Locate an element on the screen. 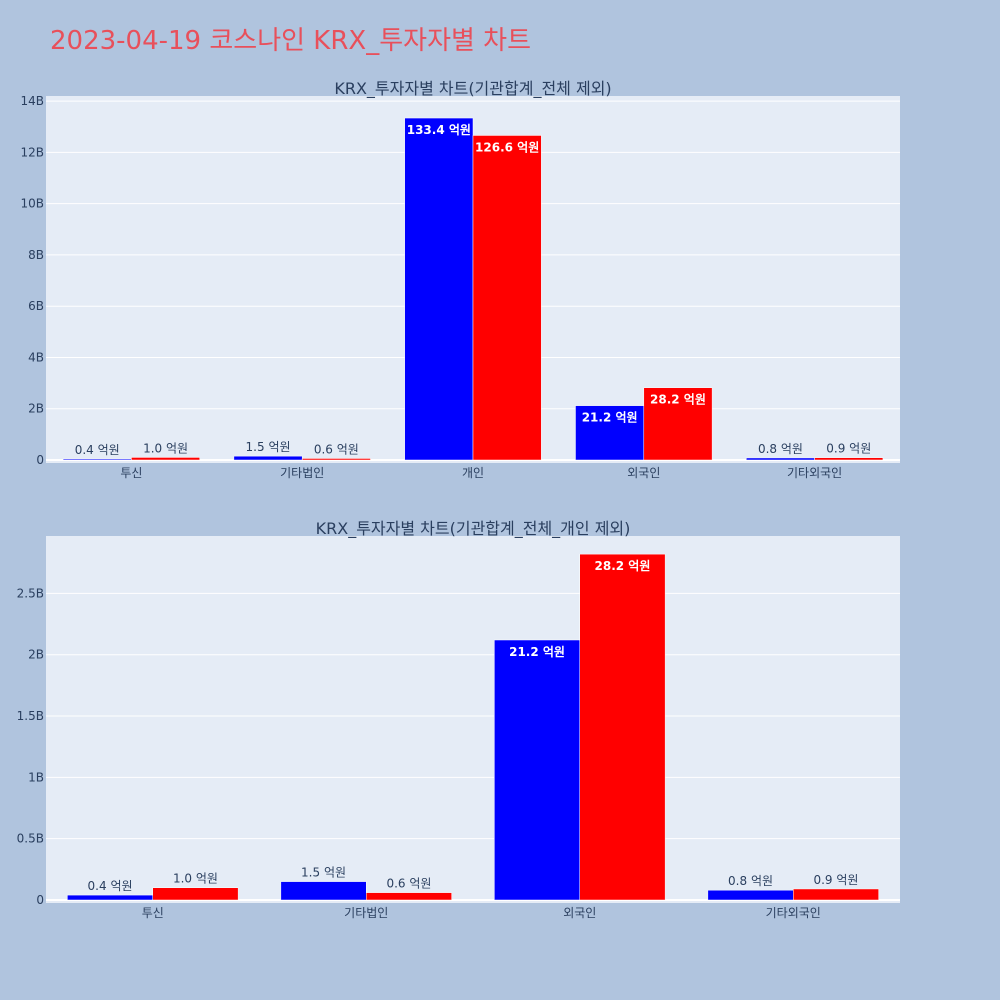 The image size is (1000, 1000). y-tick-label: 0.5B is located at coordinates (30, 839).